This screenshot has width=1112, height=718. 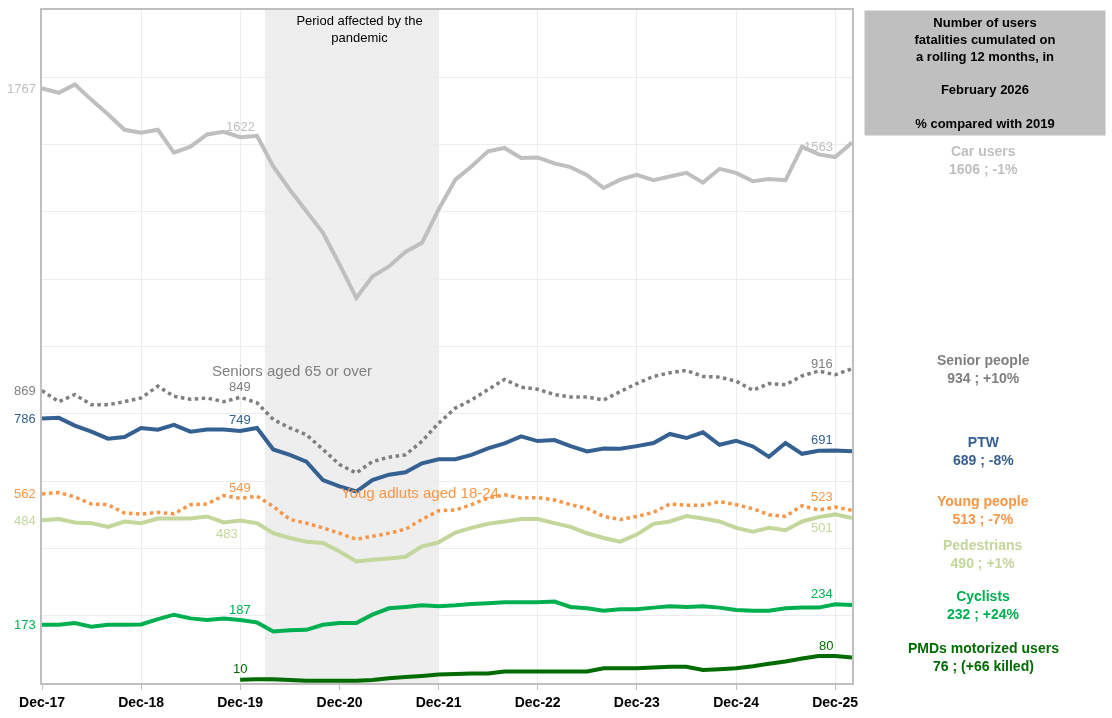 I want to click on x-tick-label: Dec-18, so click(x=141, y=701).